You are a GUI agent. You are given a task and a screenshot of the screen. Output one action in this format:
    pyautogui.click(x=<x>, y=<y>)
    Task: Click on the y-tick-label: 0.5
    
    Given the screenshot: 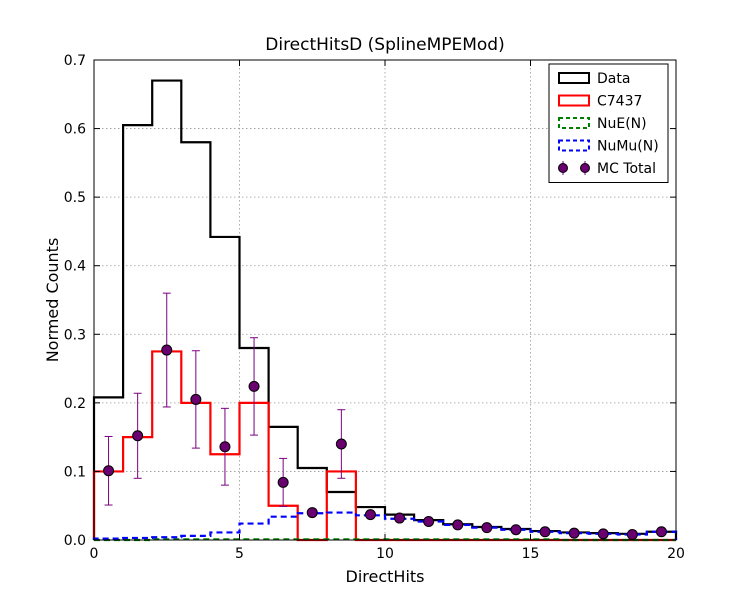 What is the action you would take?
    pyautogui.click(x=75, y=198)
    